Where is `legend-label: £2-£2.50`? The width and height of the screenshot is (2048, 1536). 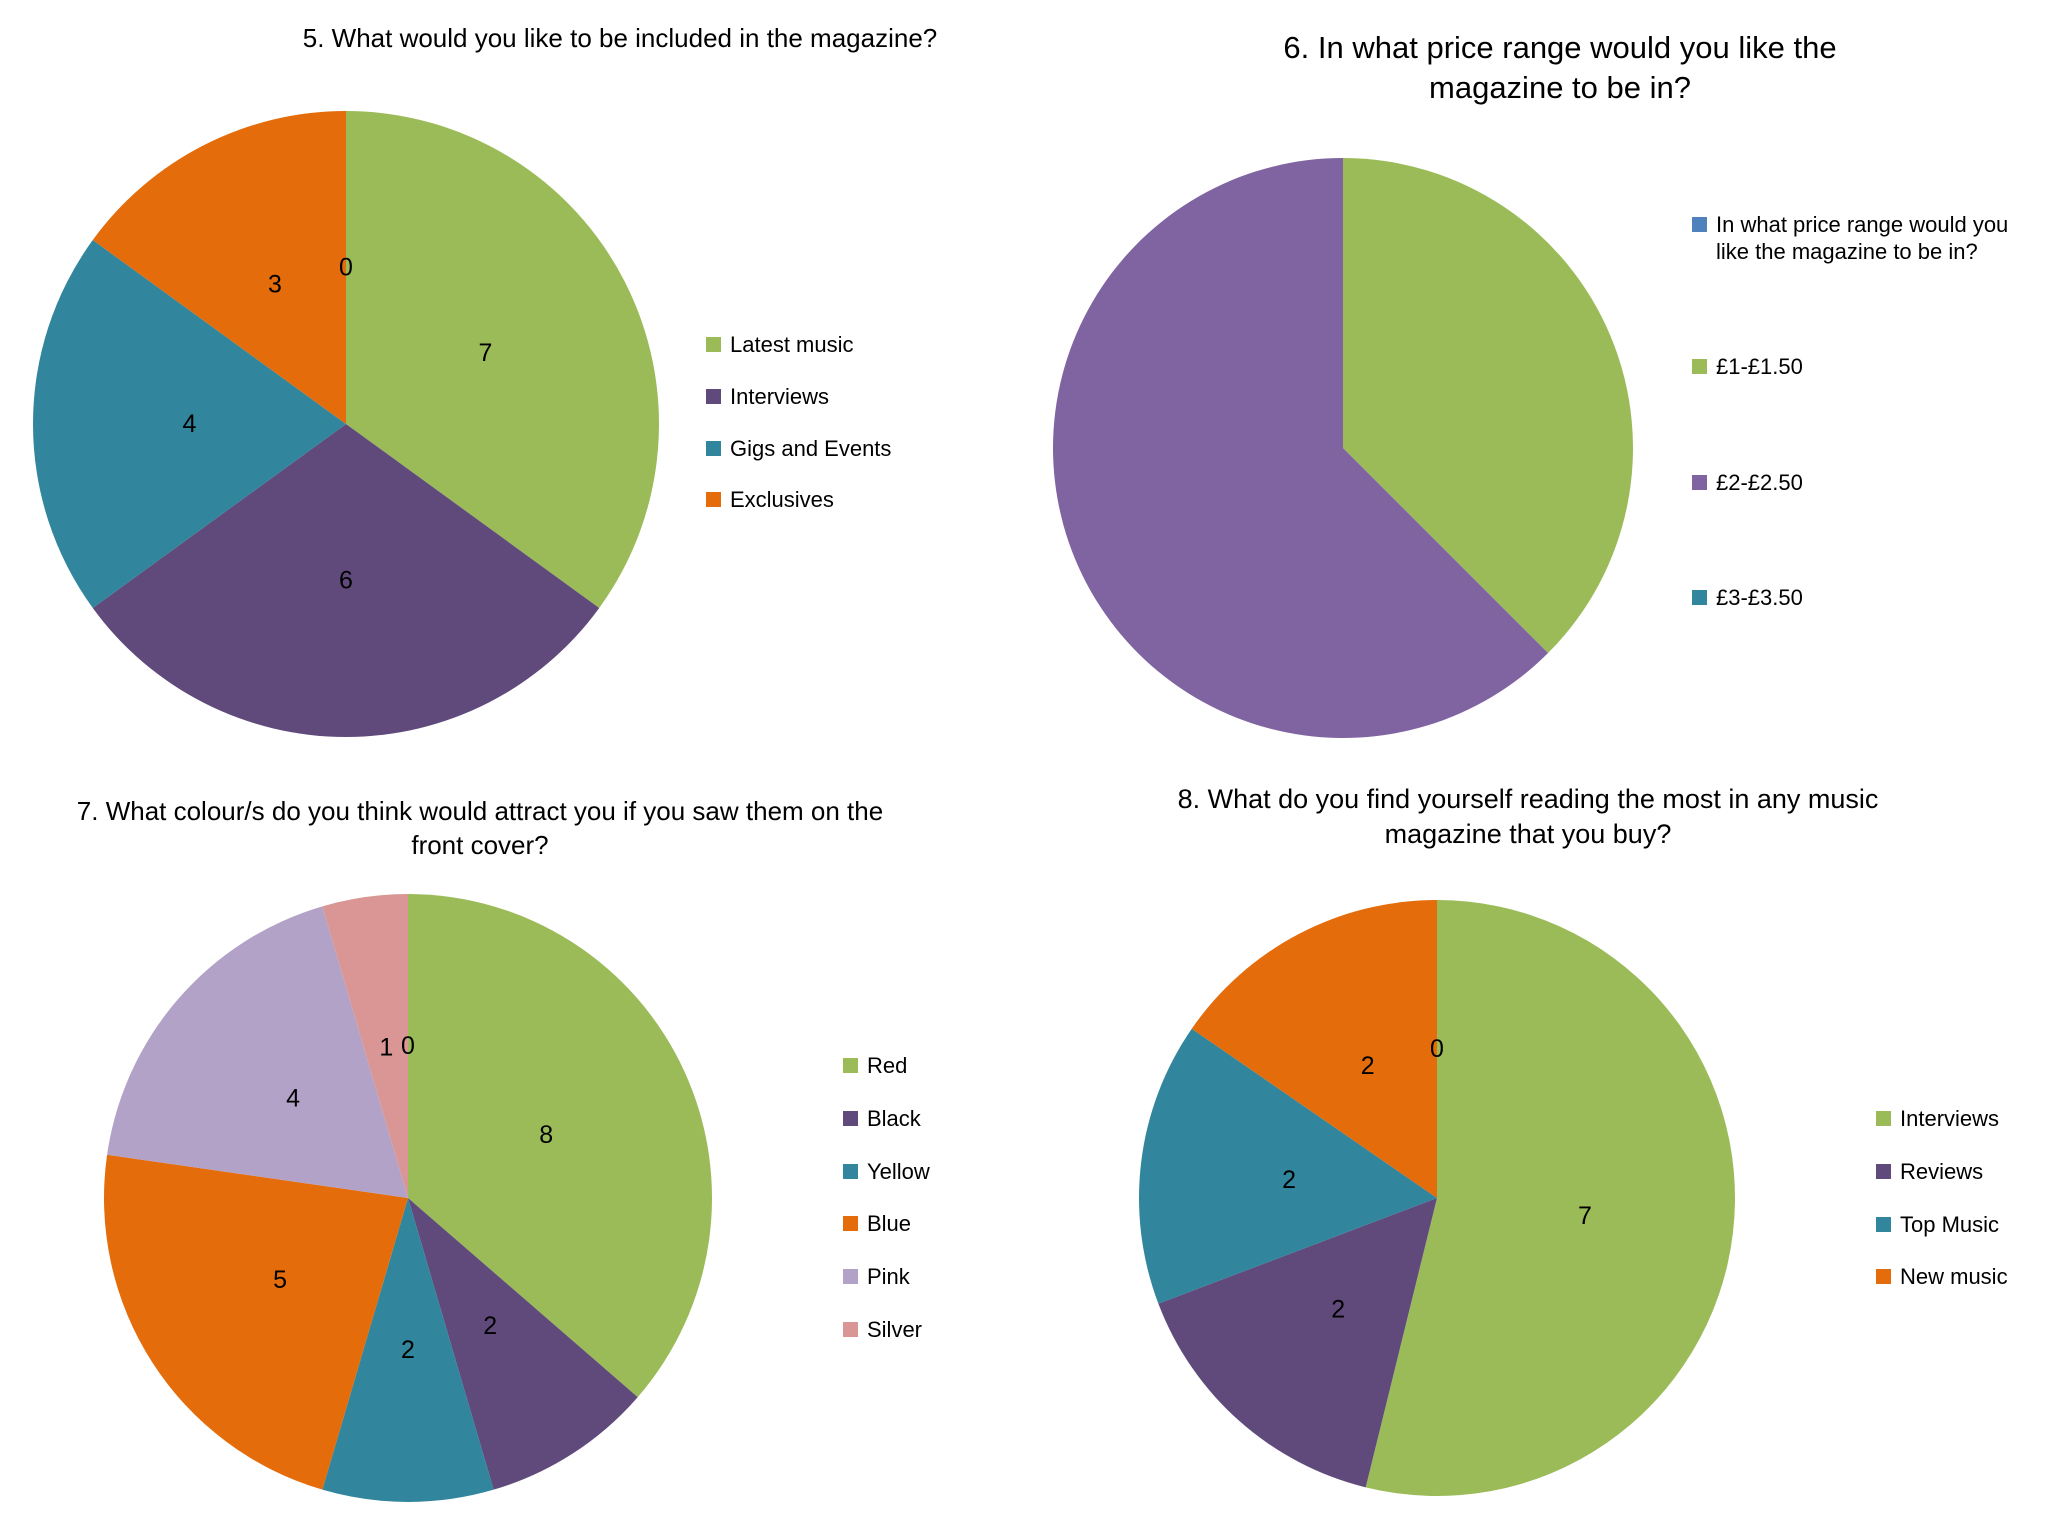 legend-label: £2-£2.50 is located at coordinates (1759, 482).